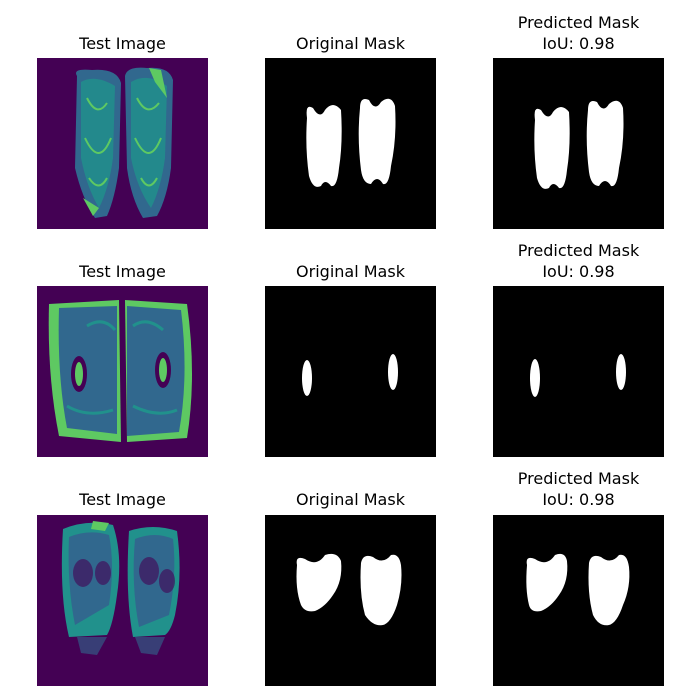  I want to click on row3-test-image, so click(122, 600).